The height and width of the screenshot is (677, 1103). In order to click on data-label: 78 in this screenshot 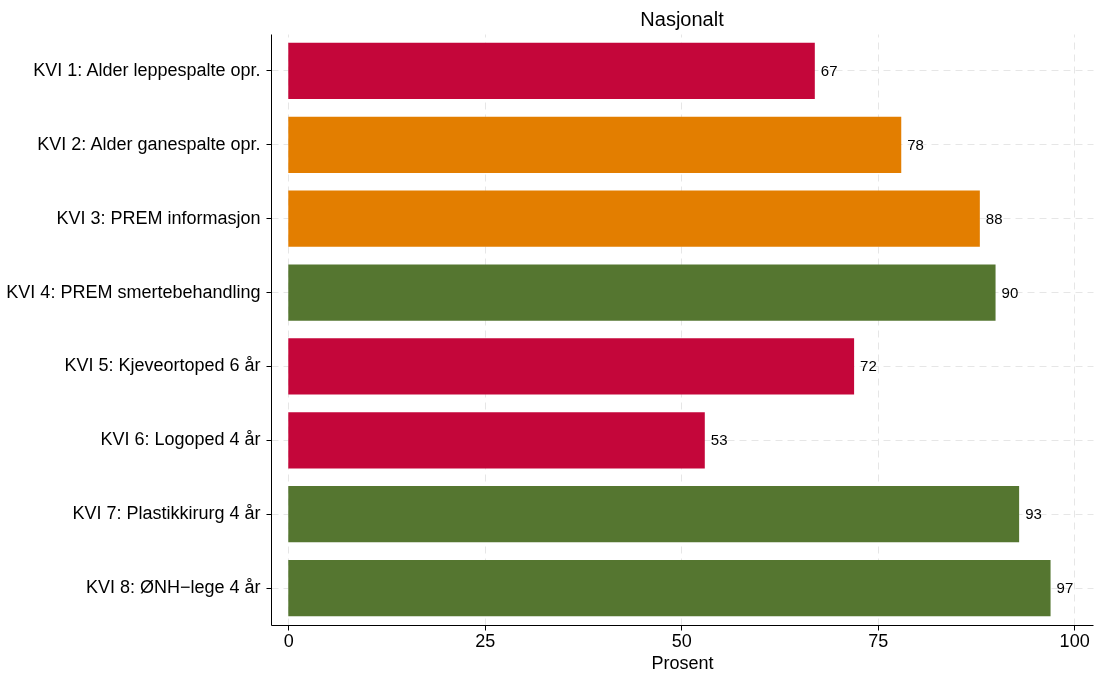, I will do `click(915, 144)`.